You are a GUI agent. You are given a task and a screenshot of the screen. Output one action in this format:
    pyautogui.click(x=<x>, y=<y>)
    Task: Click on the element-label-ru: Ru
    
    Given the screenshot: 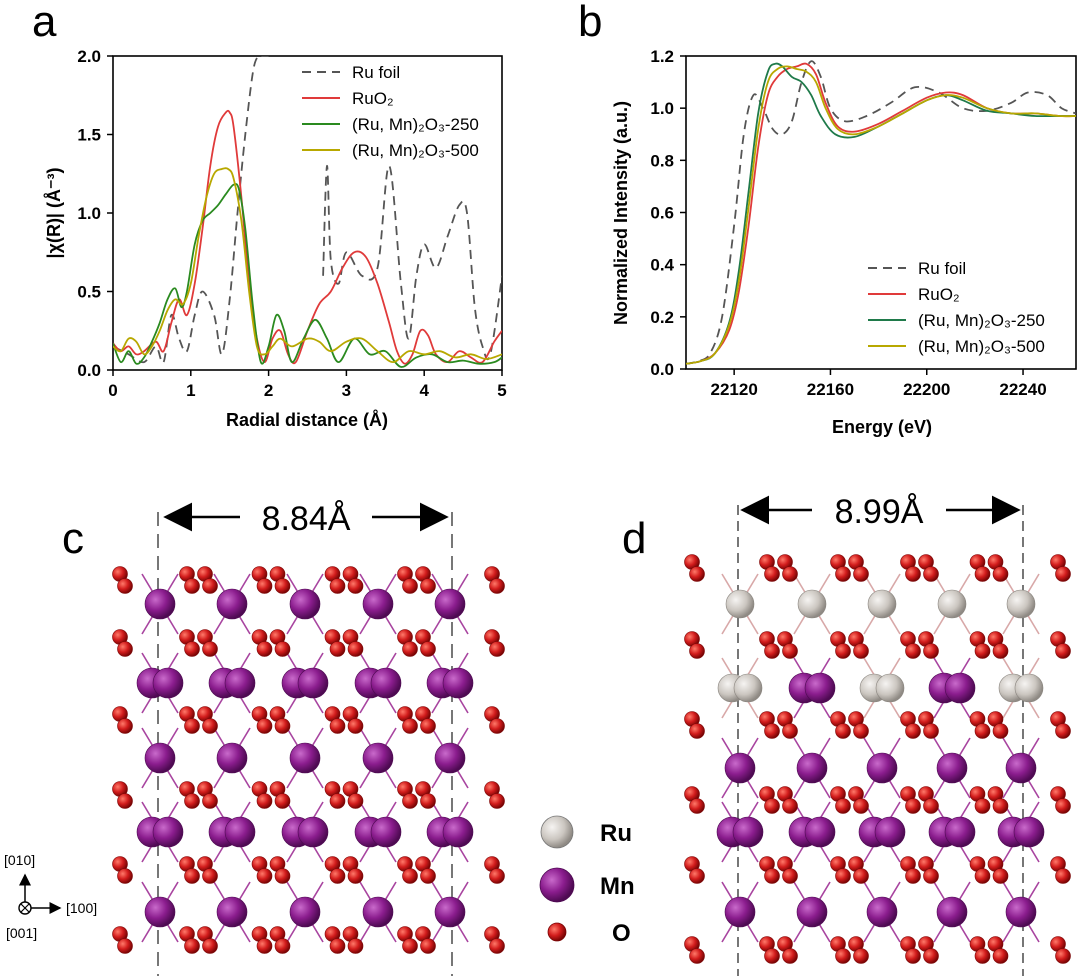 What is the action you would take?
    pyautogui.click(x=616, y=833)
    